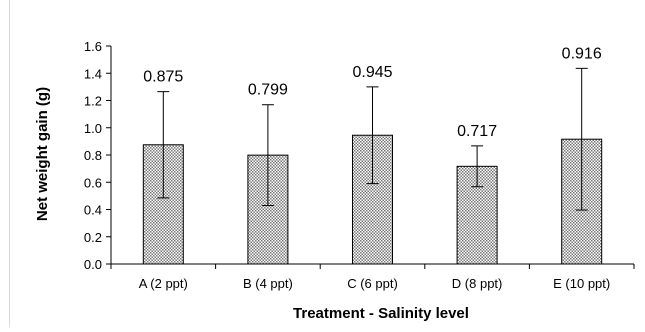 Image resolution: width=645 pixels, height=332 pixels. Describe the element at coordinates (477, 283) in the screenshot. I see `x-tick-label: D (8 ppt)` at that location.